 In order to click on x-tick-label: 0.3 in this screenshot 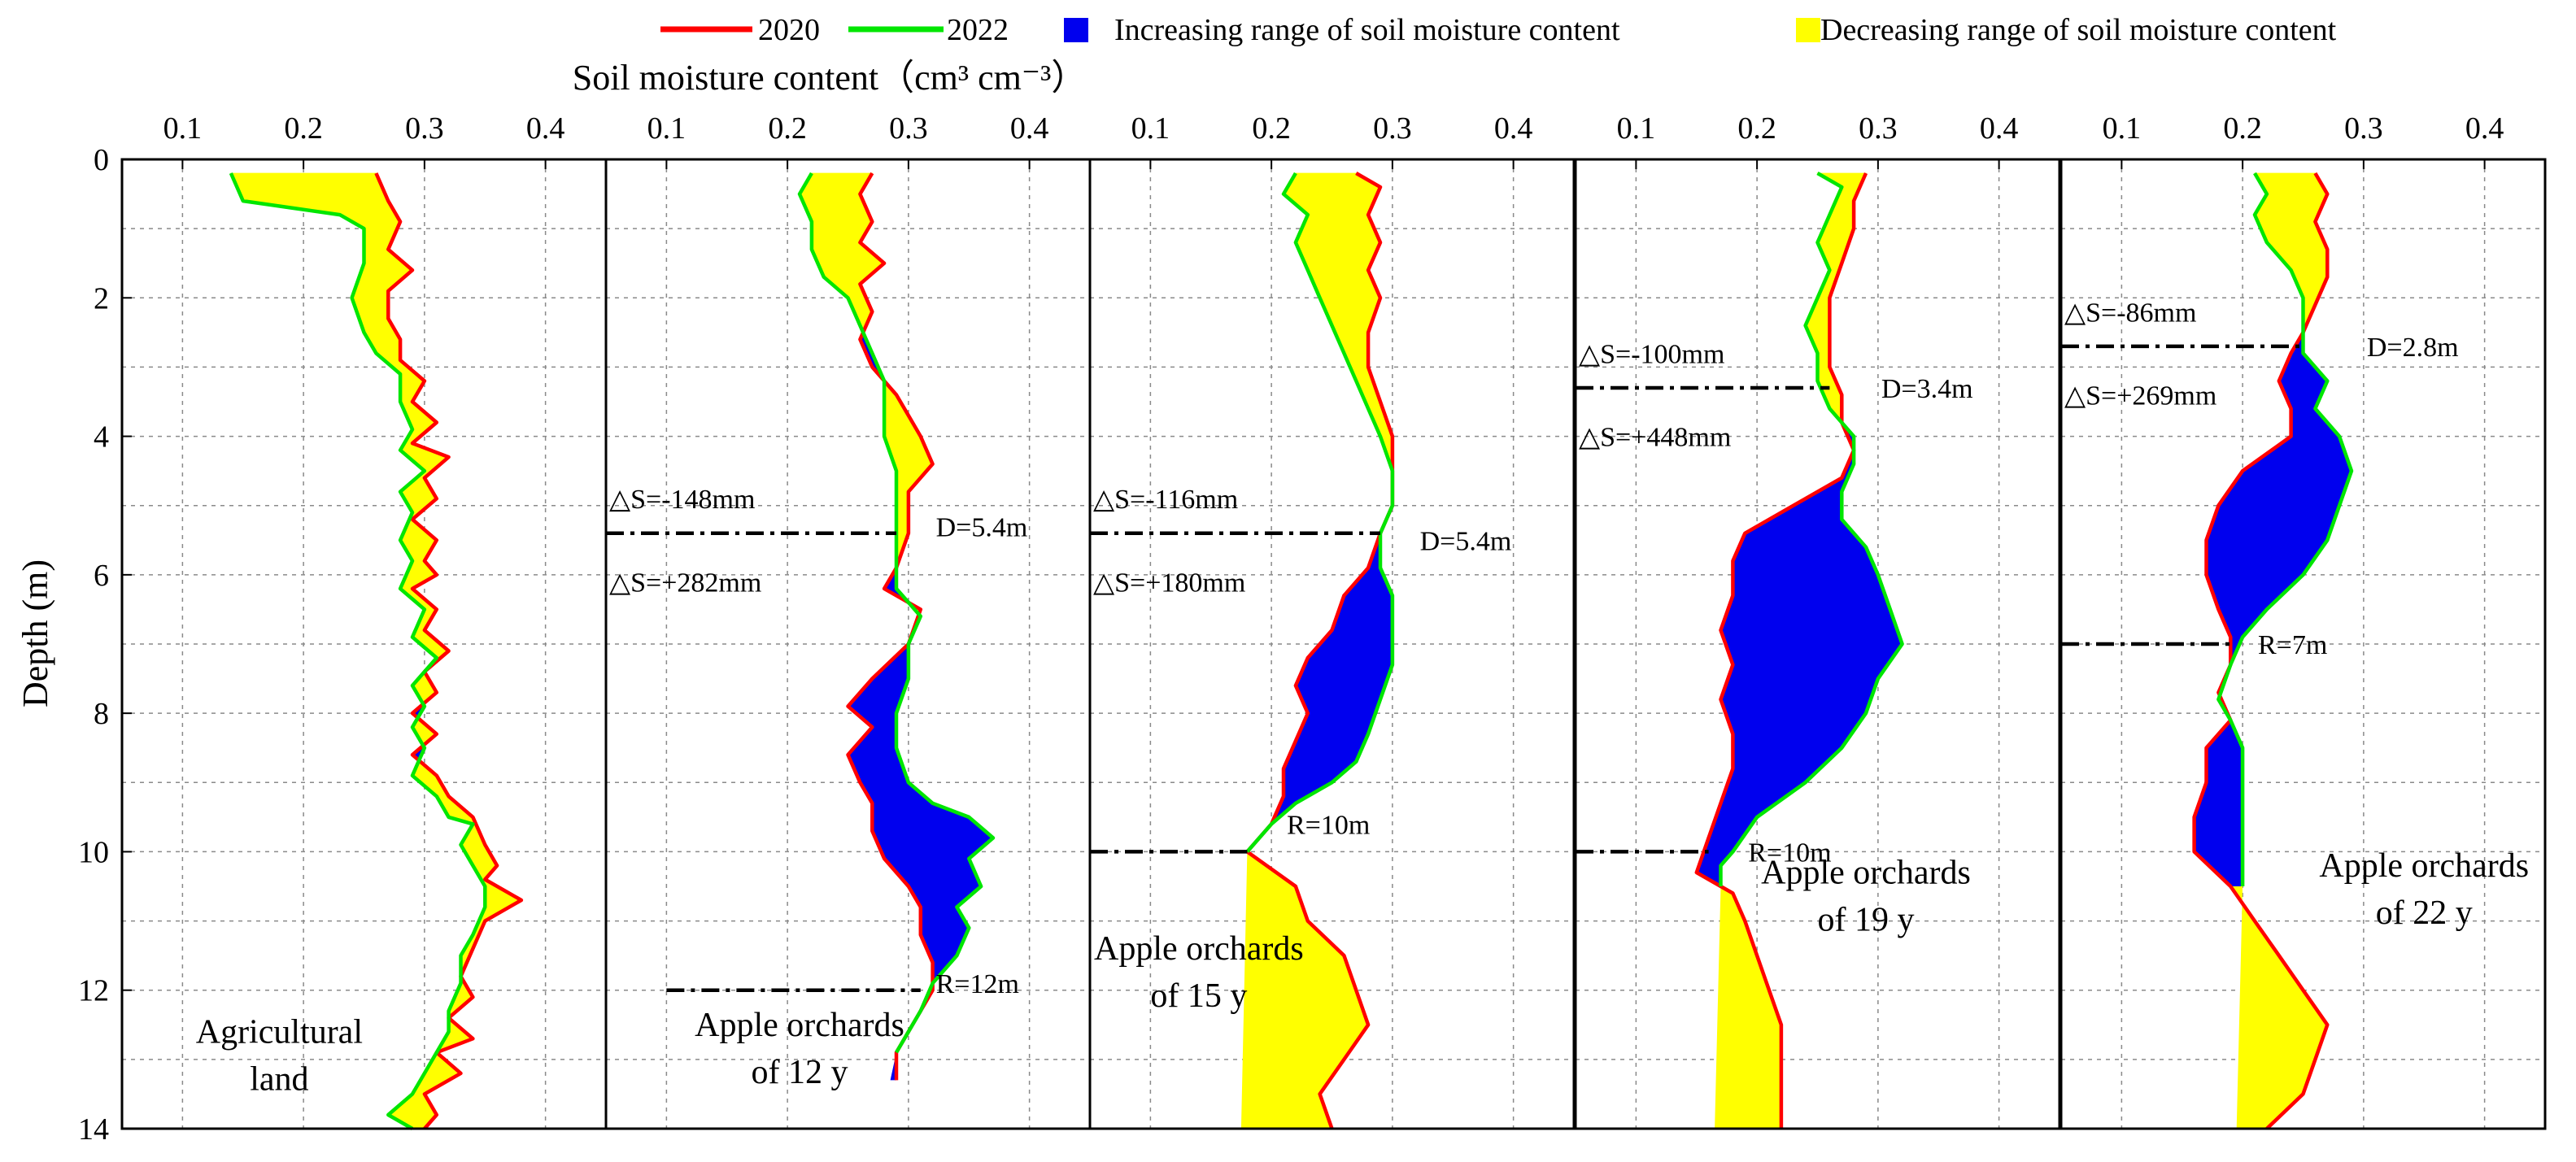, I will do `click(1878, 128)`.